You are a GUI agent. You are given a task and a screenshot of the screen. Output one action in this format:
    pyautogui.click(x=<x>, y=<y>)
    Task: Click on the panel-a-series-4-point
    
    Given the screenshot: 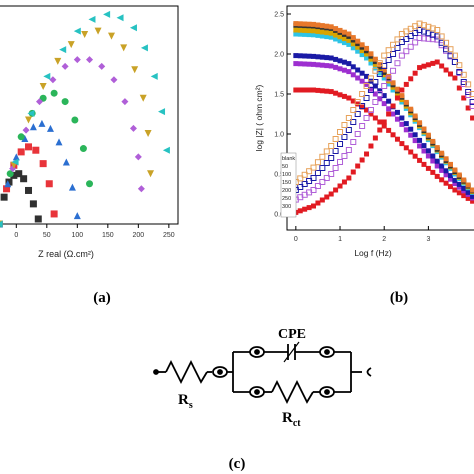 What is the action you would take?
    pyautogui.click(x=125, y=102)
    